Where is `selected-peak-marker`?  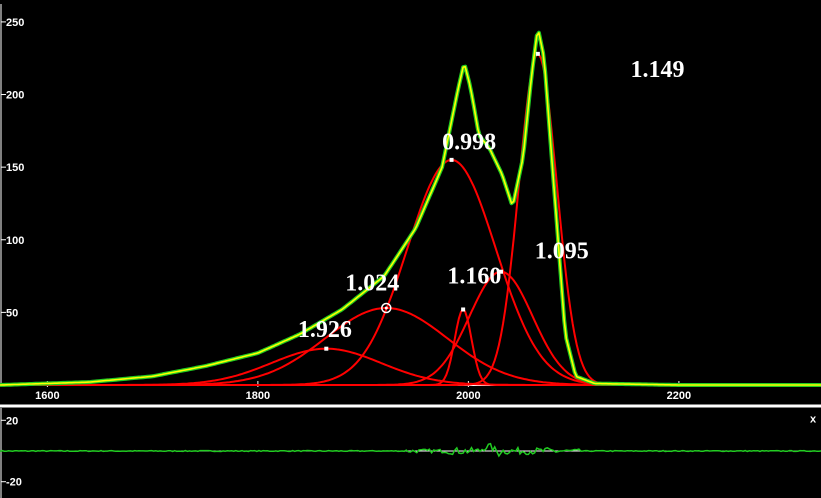 selected-peak-marker is located at coordinates (386, 308).